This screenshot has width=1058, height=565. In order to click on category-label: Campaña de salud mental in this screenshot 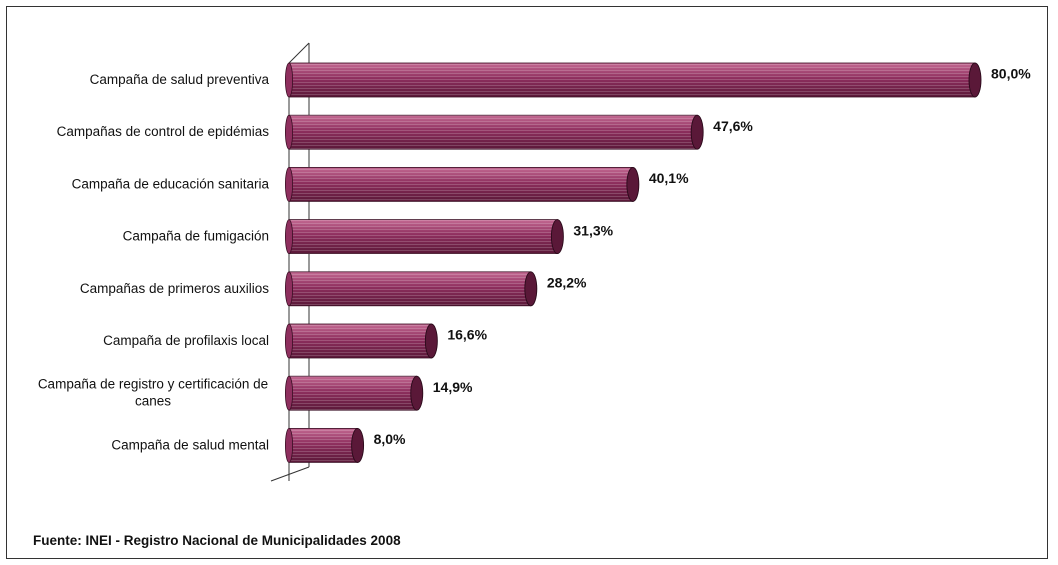, I will do `click(190, 444)`.